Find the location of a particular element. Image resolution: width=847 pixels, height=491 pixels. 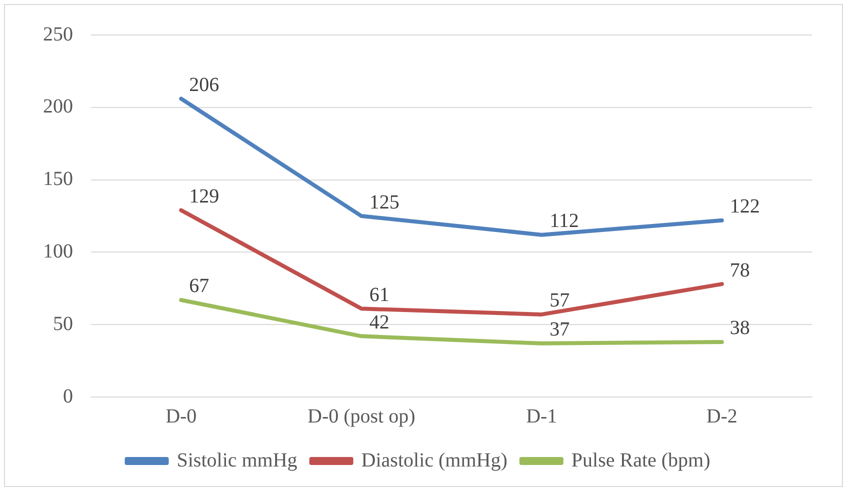

y-tick-label: 50 is located at coordinates (63, 323).